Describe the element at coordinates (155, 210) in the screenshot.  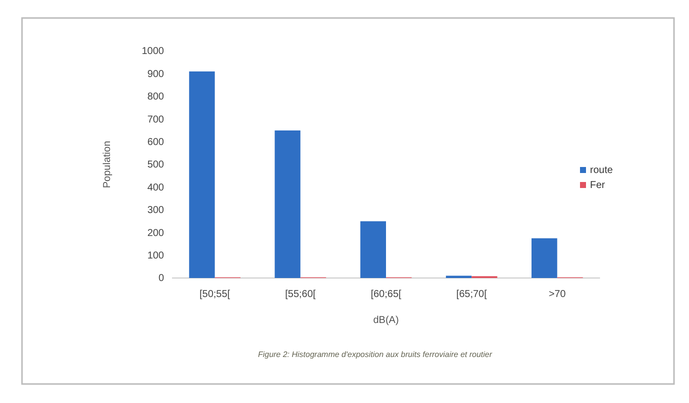
I see `y-tick-label: 300` at that location.